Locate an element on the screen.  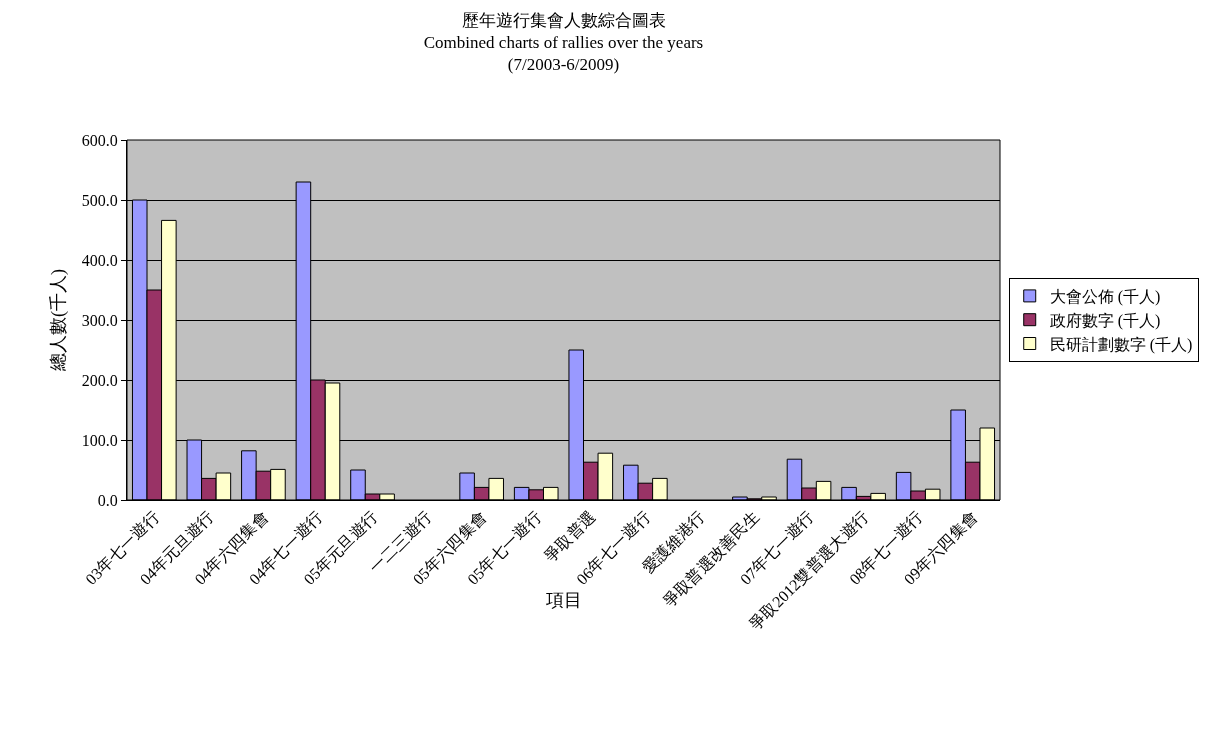
y-tick-label: 500.0 is located at coordinates (99, 200).